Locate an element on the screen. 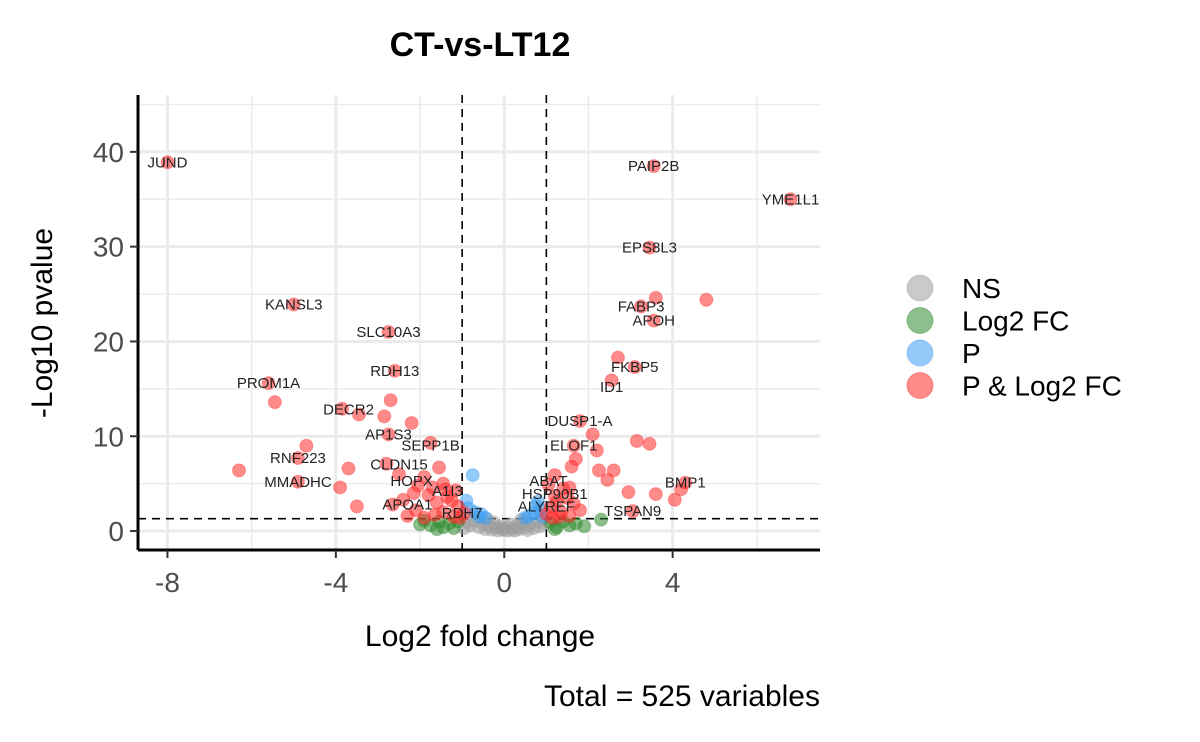 This screenshot has width=1200, height=742. gene-label: DUSP1-A is located at coordinates (580, 421).